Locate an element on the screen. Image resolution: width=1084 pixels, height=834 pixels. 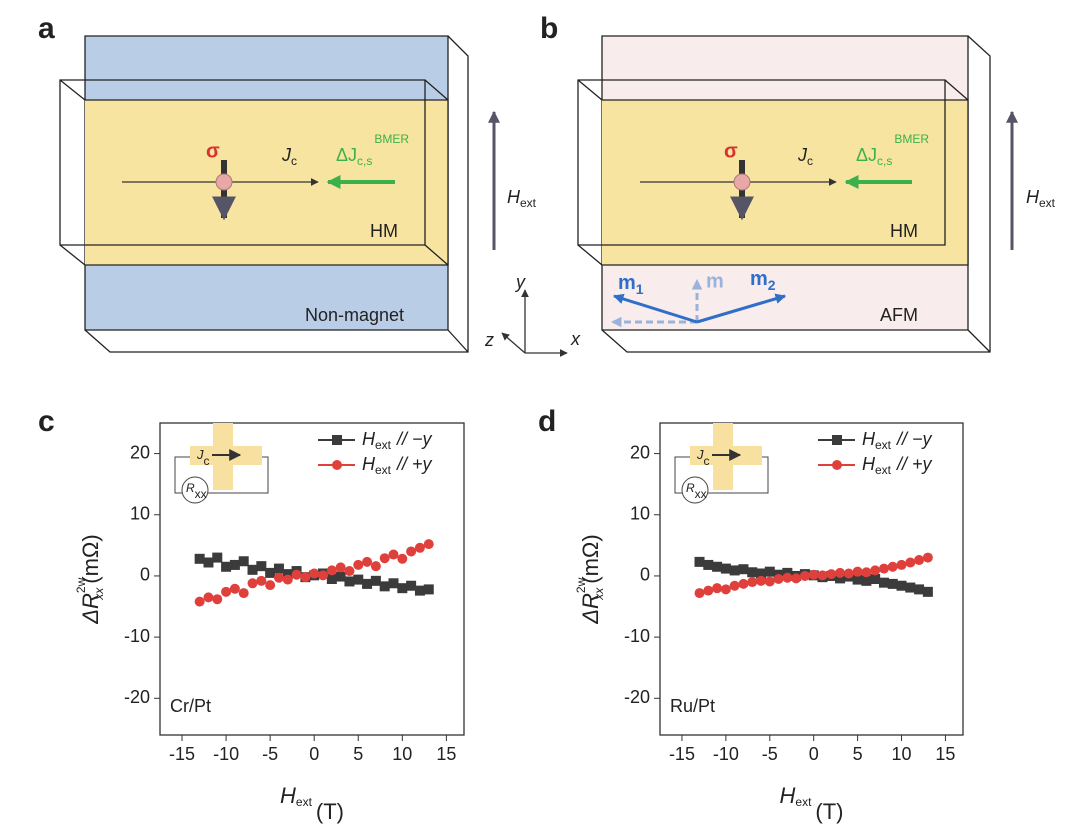
t: m is located at coordinates (627, 283).